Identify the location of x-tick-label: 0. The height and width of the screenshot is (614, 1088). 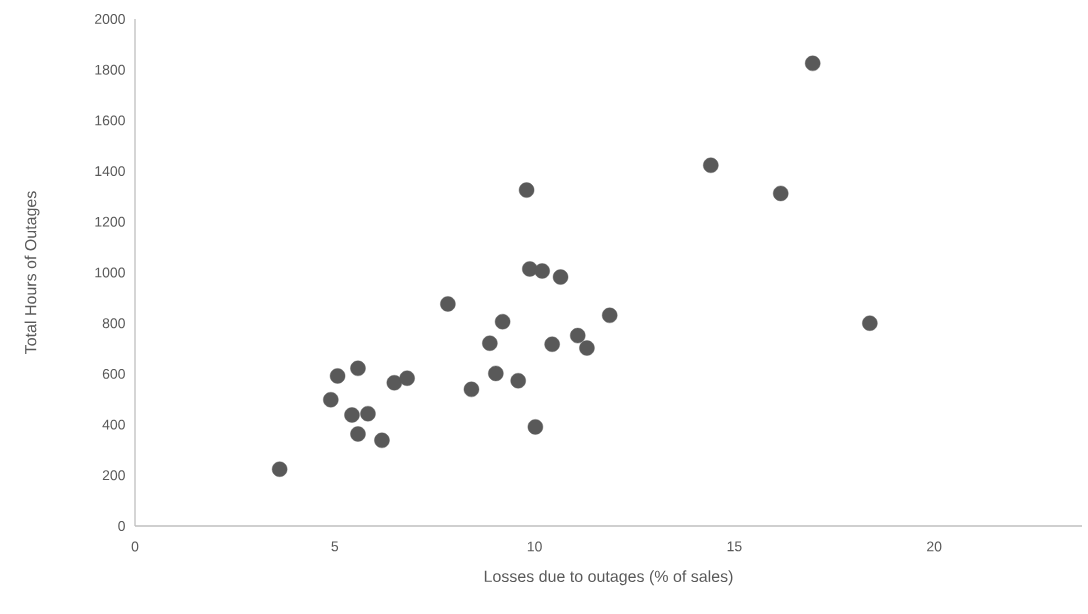
(135, 546).